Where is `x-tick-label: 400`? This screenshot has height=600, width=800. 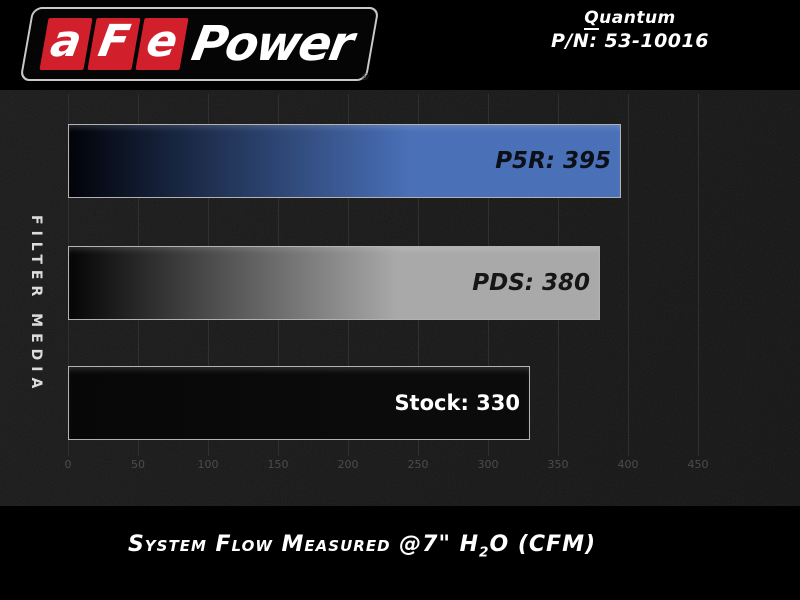
x-tick-label: 400 is located at coordinates (628, 464).